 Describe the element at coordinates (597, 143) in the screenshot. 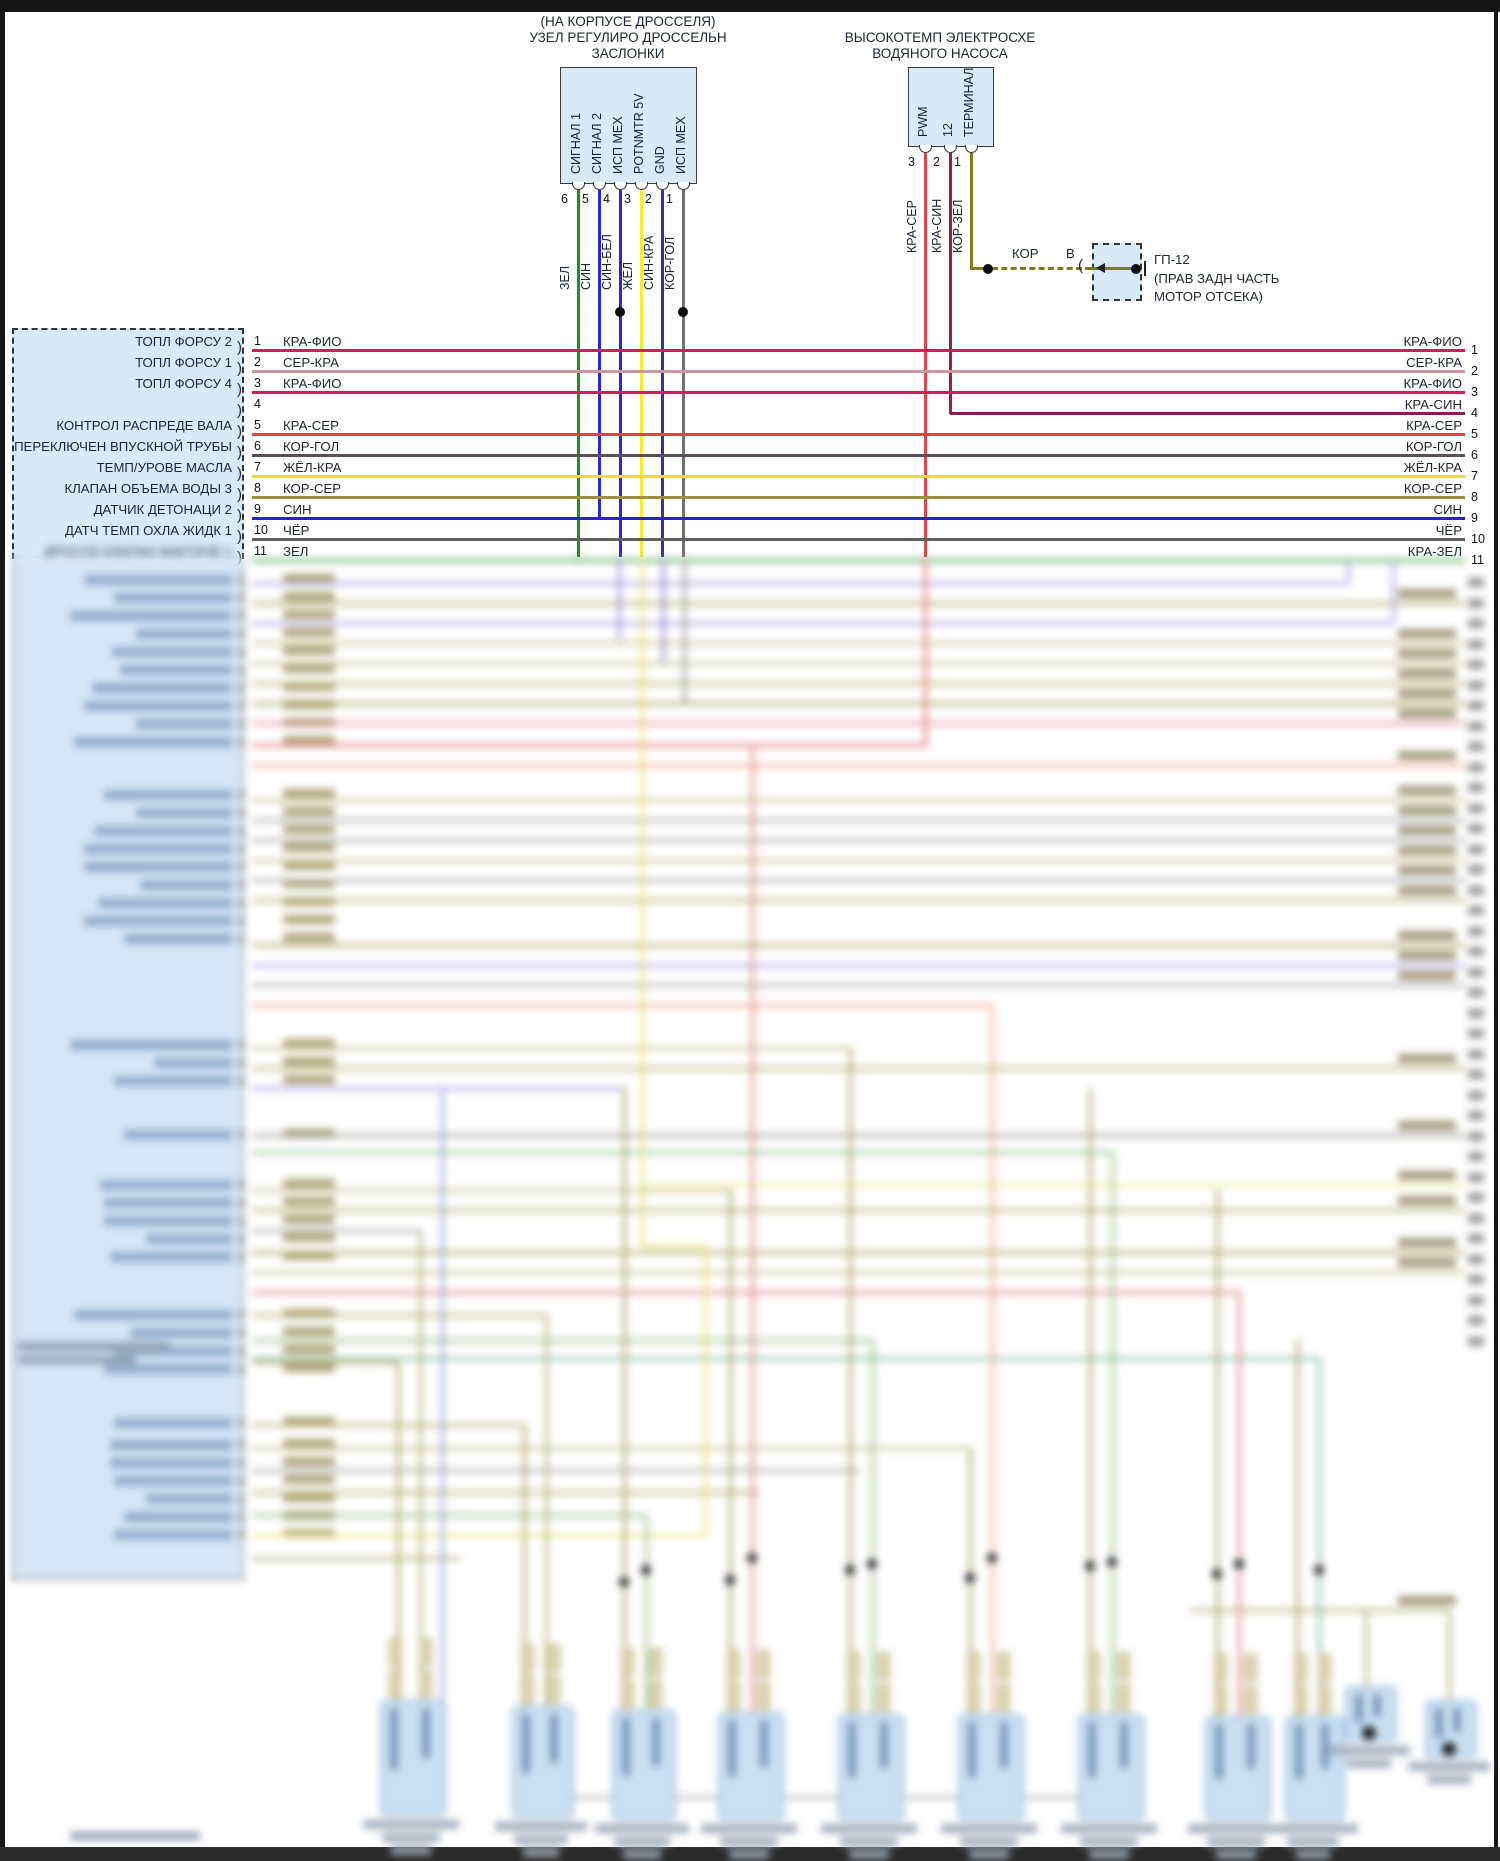

I see `throttle-pin-label: СИГНАЛ 2` at that location.